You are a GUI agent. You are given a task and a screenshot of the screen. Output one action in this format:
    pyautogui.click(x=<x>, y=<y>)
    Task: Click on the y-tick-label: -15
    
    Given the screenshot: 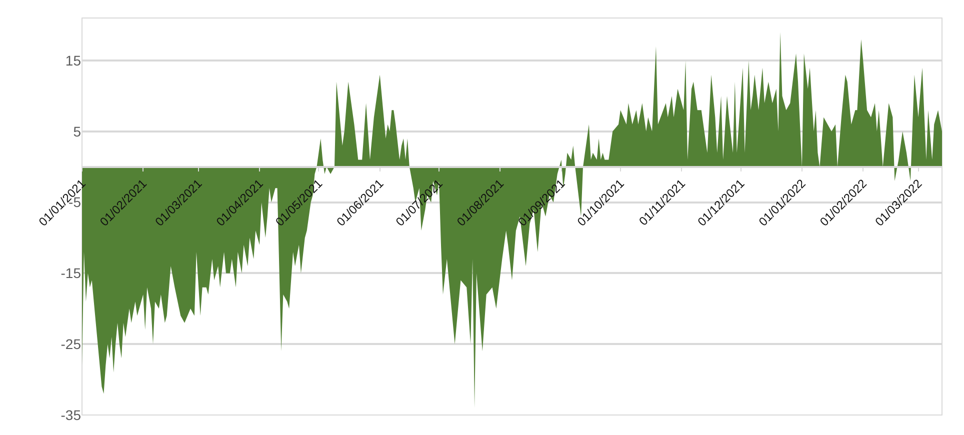 What is the action you would take?
    pyautogui.click(x=71, y=273)
    